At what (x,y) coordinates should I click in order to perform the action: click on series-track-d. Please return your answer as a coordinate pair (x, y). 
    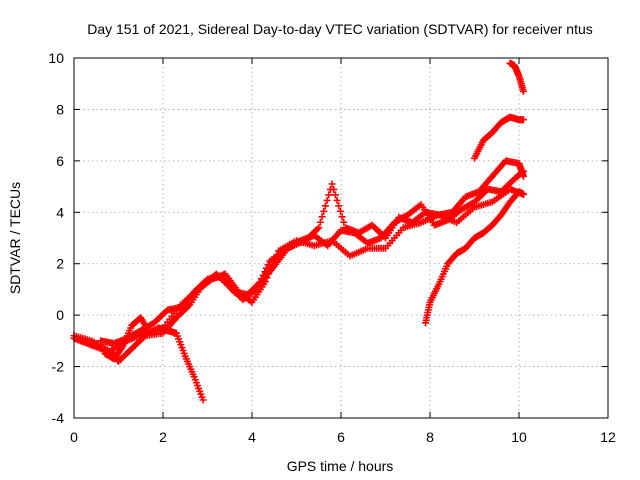
    Looking at the image, I should click on (154, 359).